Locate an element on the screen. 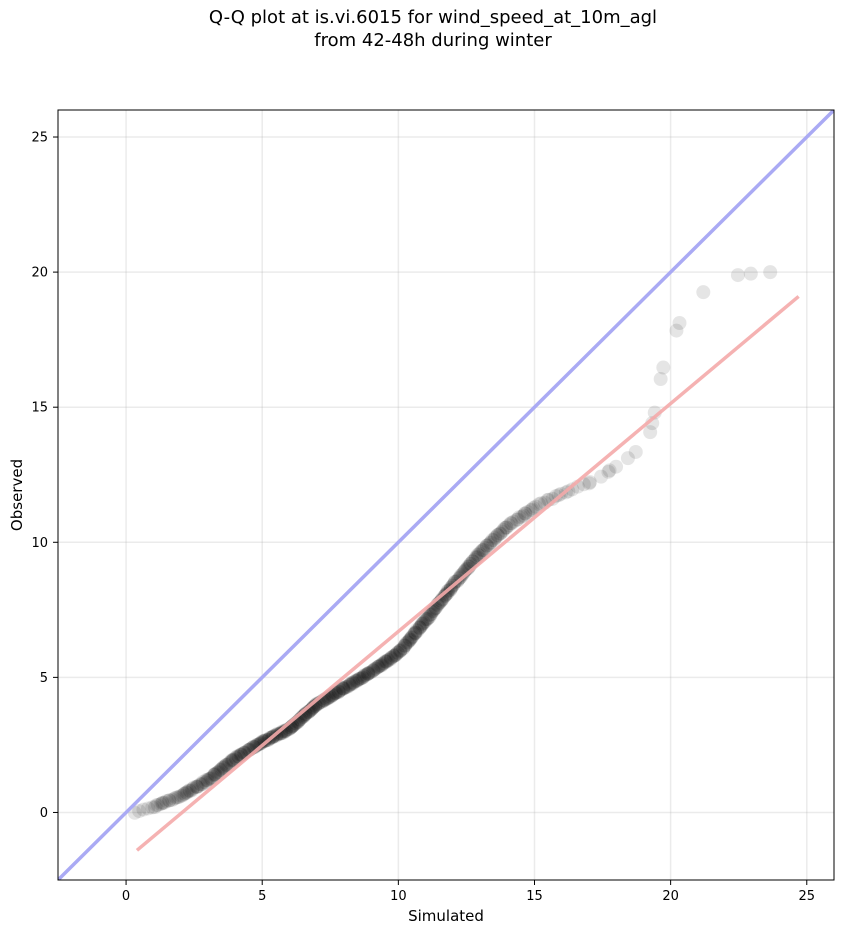  y-tick-label: 5 is located at coordinates (44, 678).